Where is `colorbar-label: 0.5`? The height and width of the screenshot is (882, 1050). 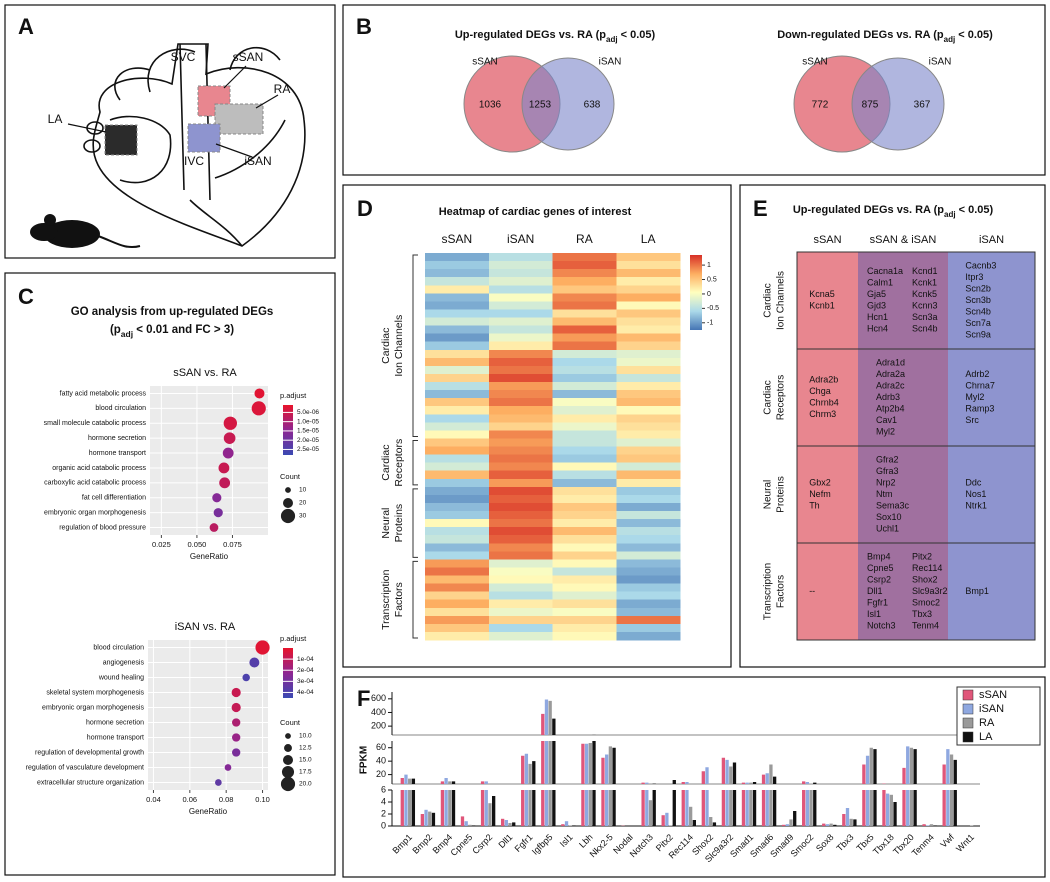
colorbar-label: 0.5 is located at coordinates (712, 279).